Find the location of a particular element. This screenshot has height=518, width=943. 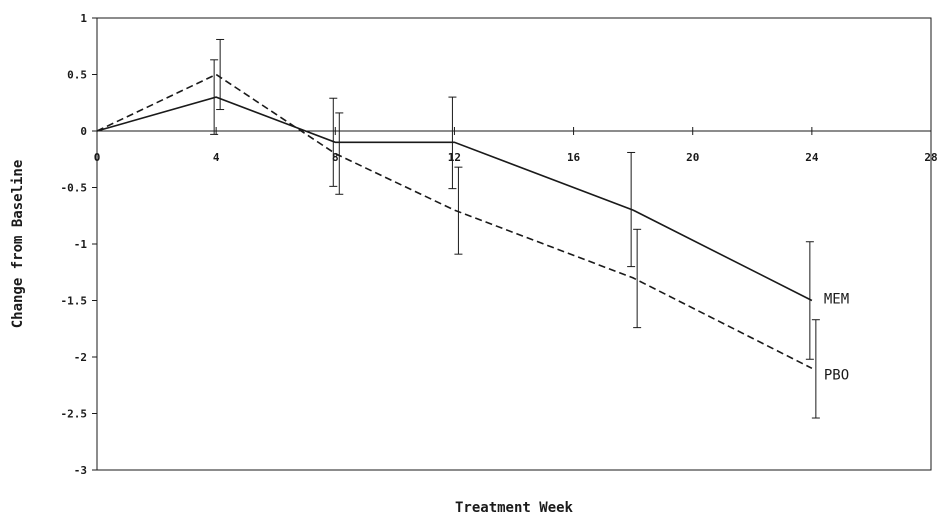

x-tick-label: 4 is located at coordinates (216, 157).